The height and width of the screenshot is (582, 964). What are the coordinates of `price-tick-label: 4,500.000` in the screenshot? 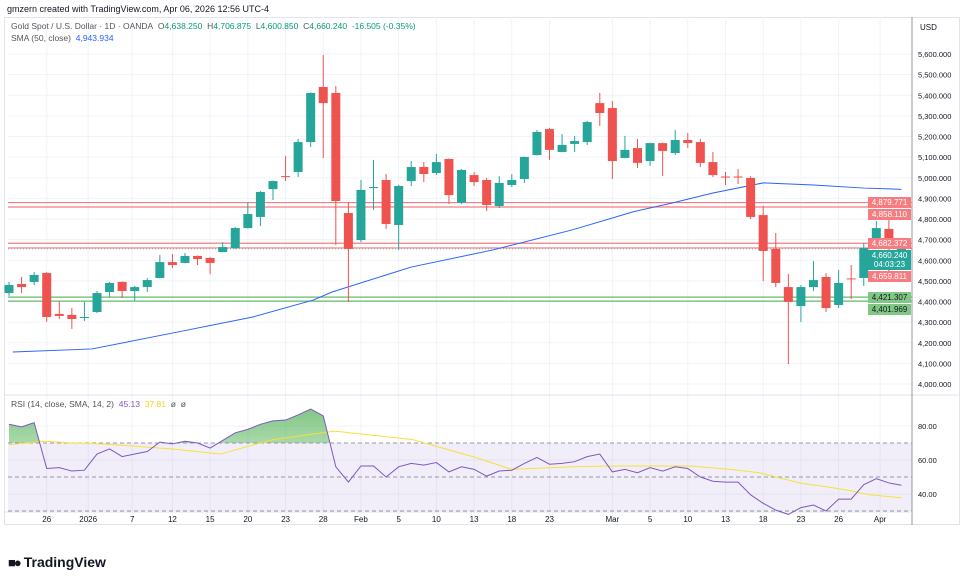 It's located at (934, 281).